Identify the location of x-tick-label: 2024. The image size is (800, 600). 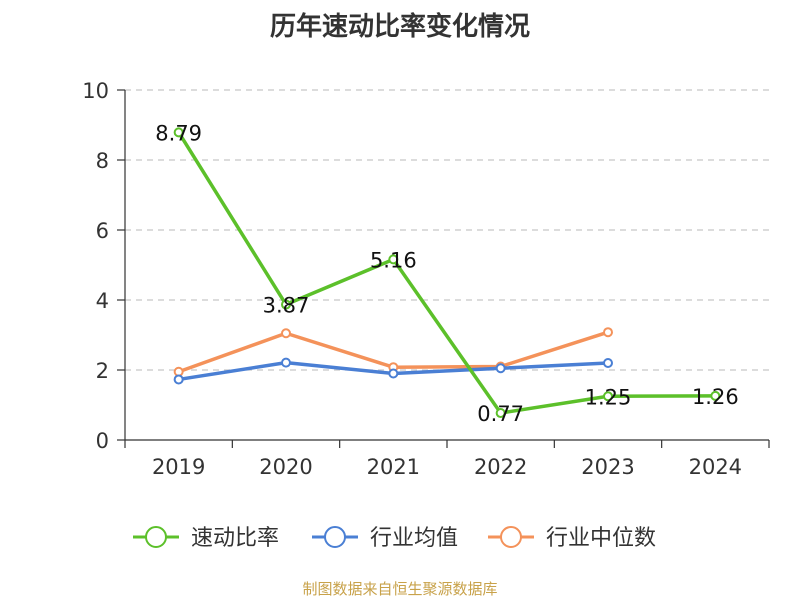
(715, 467).